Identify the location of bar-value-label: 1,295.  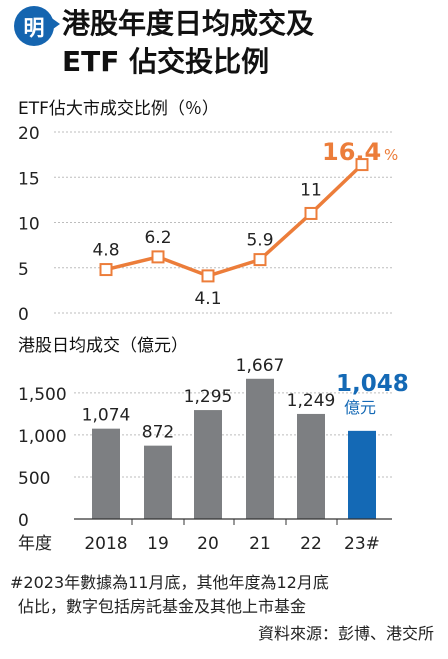
(208, 397).